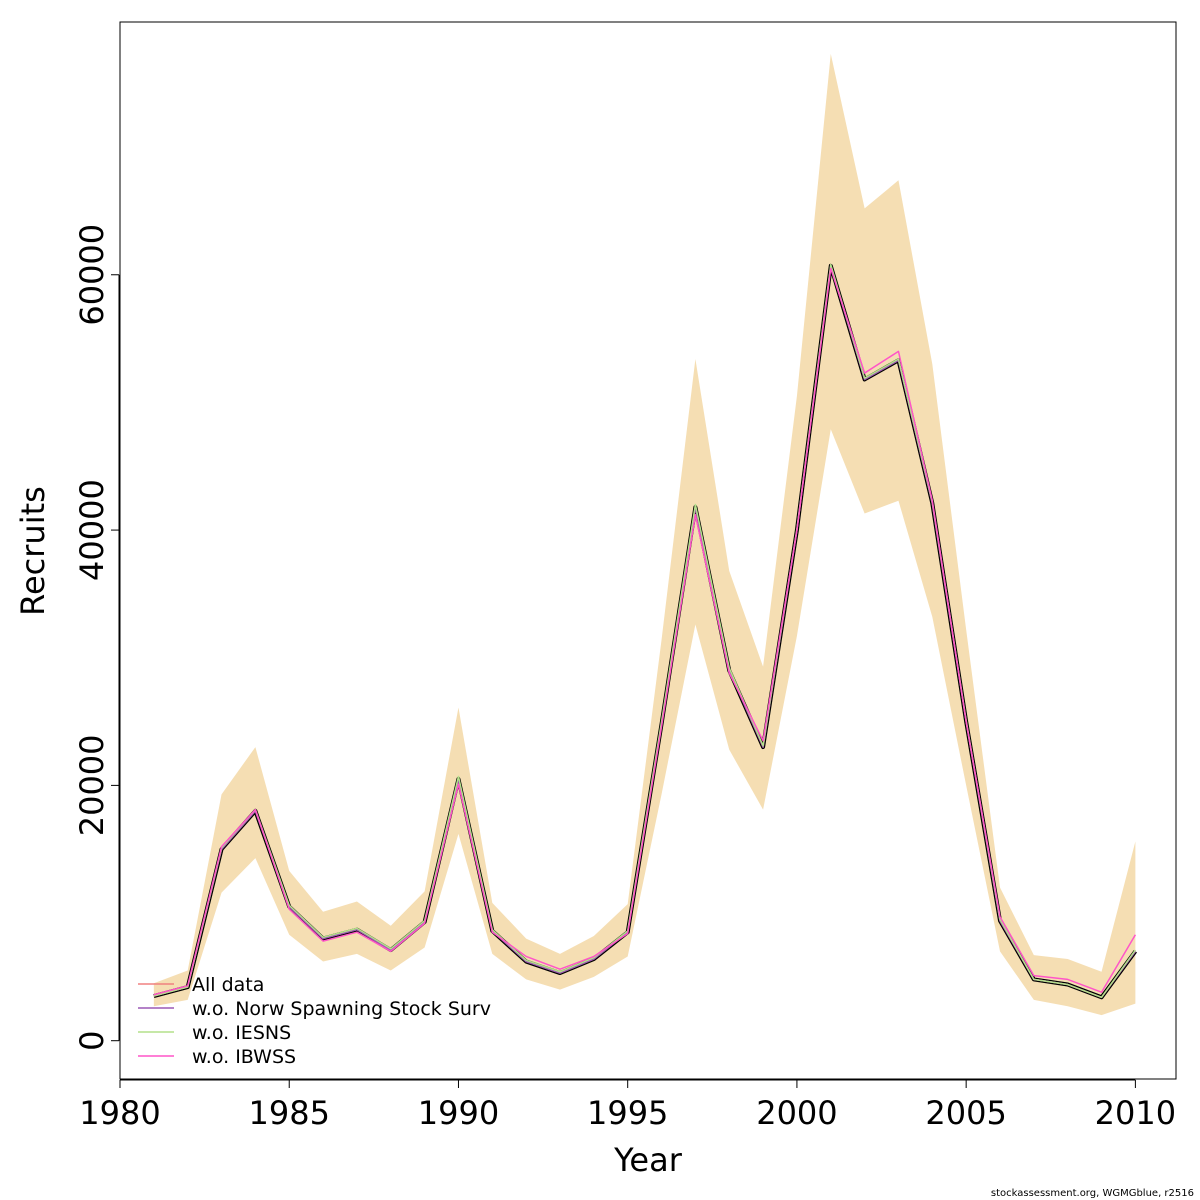 The width and height of the screenshot is (1200, 1200). I want to click on footer-credit: stockassessment.org, WGMGblue, r2516, so click(1092, 1193).